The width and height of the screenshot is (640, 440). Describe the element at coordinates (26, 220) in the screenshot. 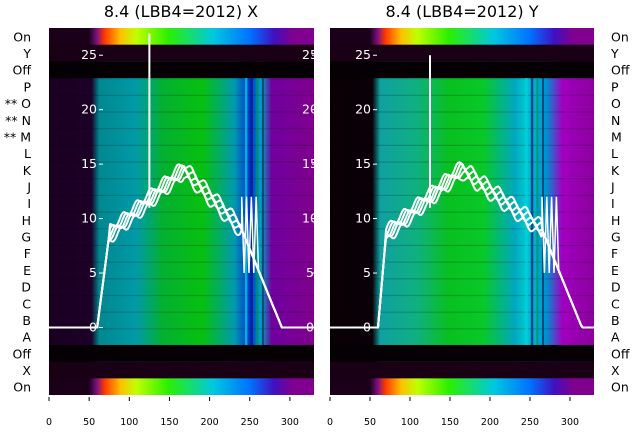

I see `row-label: H` at that location.